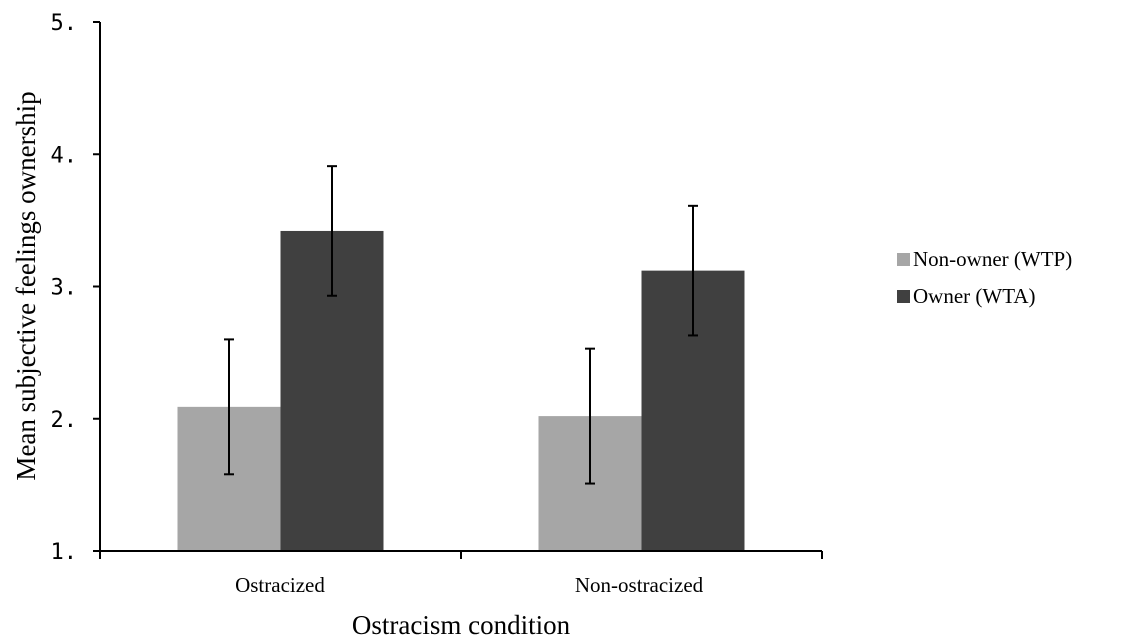  What do you see at coordinates (903, 259) in the screenshot?
I see `legend-swatch-non-owner` at bounding box center [903, 259].